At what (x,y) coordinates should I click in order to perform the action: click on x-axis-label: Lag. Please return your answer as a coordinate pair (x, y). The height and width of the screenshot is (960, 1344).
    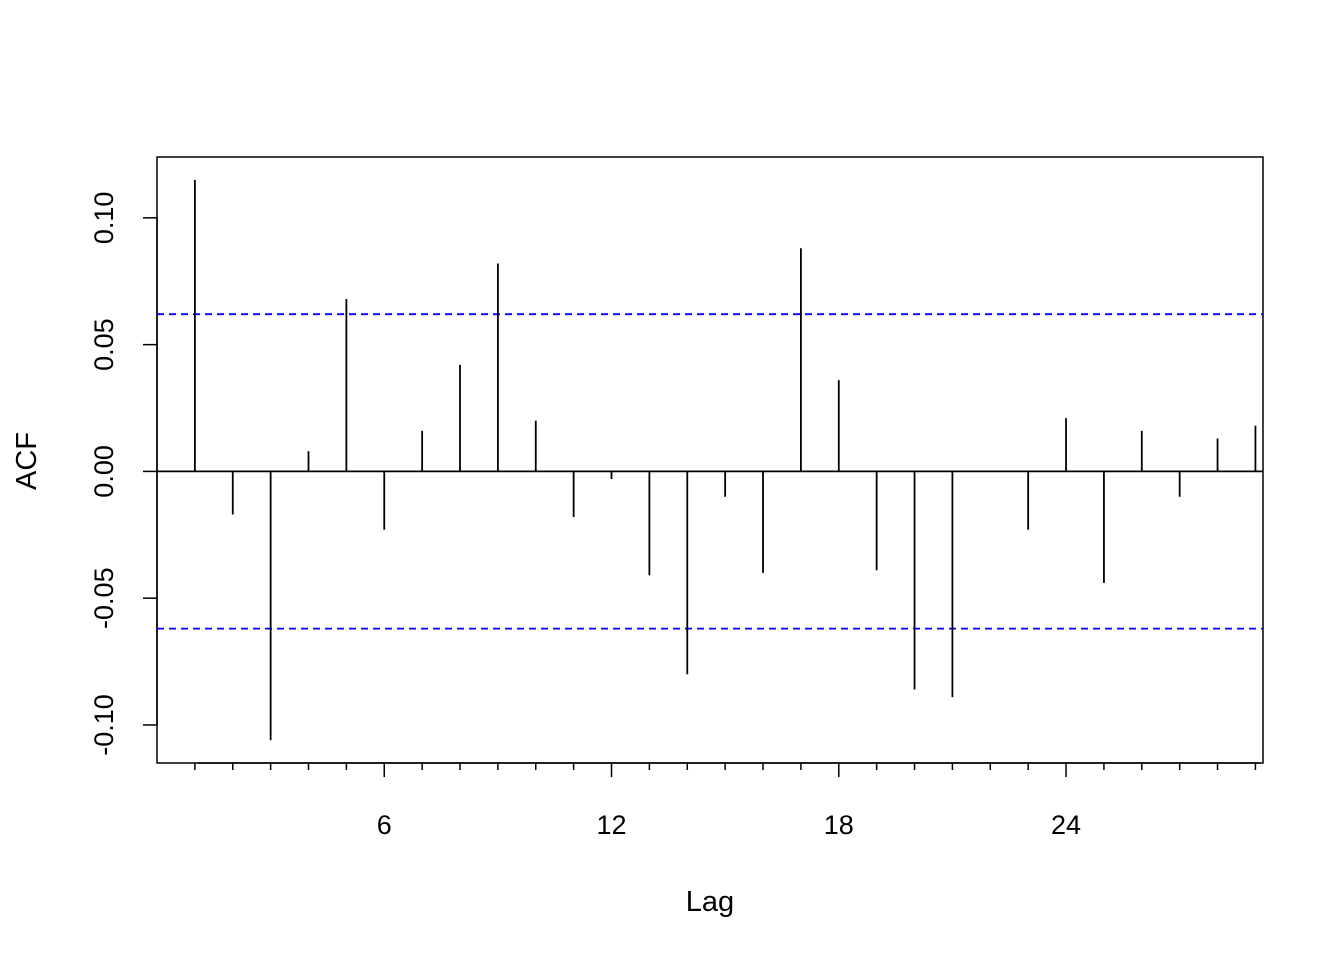
    Looking at the image, I should click on (710, 902).